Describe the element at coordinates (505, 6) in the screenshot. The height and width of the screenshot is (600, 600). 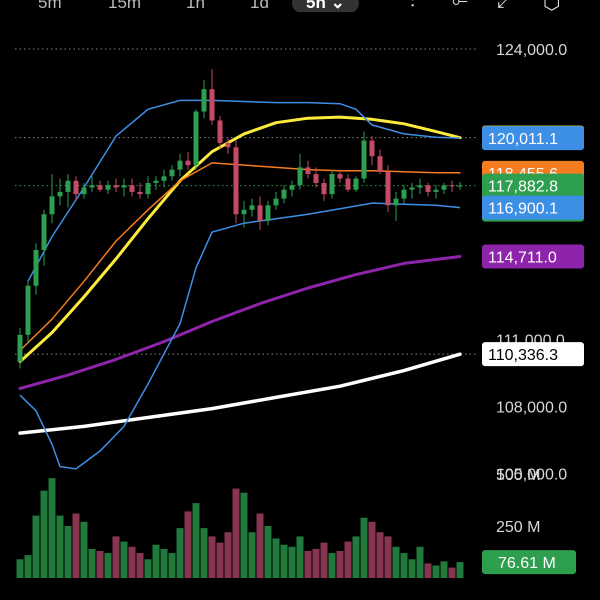
I see `fullscreen-icon: ⤢` at that location.